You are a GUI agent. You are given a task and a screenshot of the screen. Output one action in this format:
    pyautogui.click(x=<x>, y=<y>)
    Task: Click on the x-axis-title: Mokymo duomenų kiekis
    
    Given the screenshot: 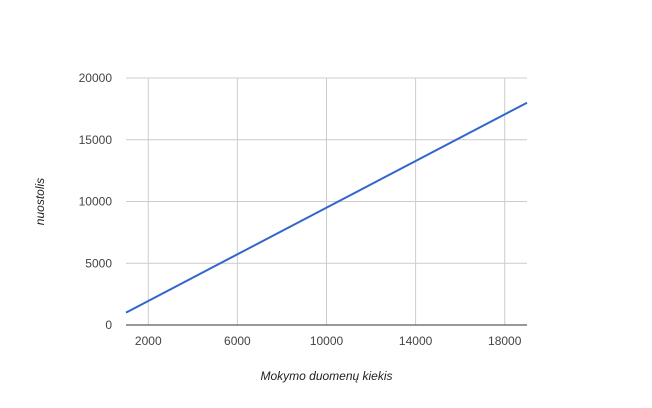 What is the action you would take?
    pyautogui.click(x=326, y=376)
    